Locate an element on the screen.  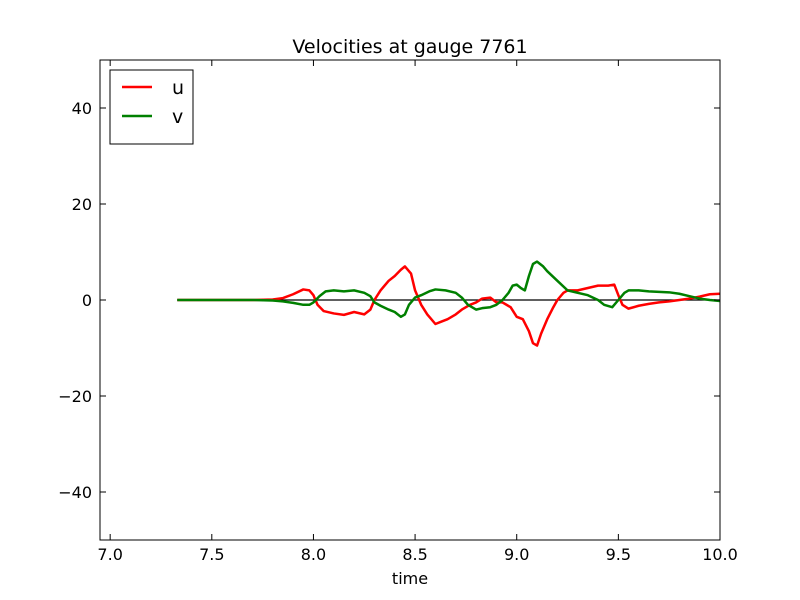
y-tick-label: 0 is located at coordinates (87, 300).